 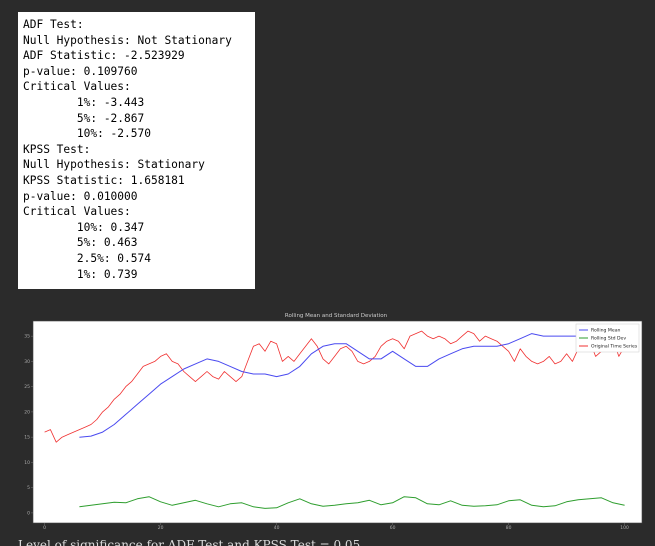 I want to click on y-tick-label: 10, so click(x=27, y=463).